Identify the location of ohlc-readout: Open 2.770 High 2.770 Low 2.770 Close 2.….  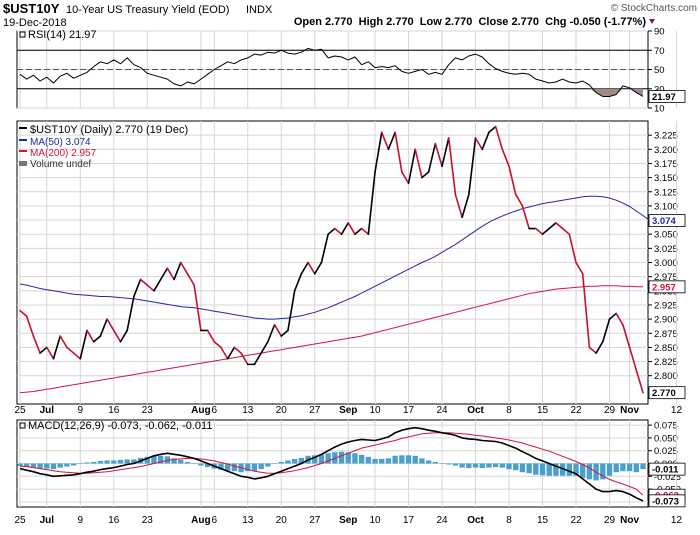
(470, 22).